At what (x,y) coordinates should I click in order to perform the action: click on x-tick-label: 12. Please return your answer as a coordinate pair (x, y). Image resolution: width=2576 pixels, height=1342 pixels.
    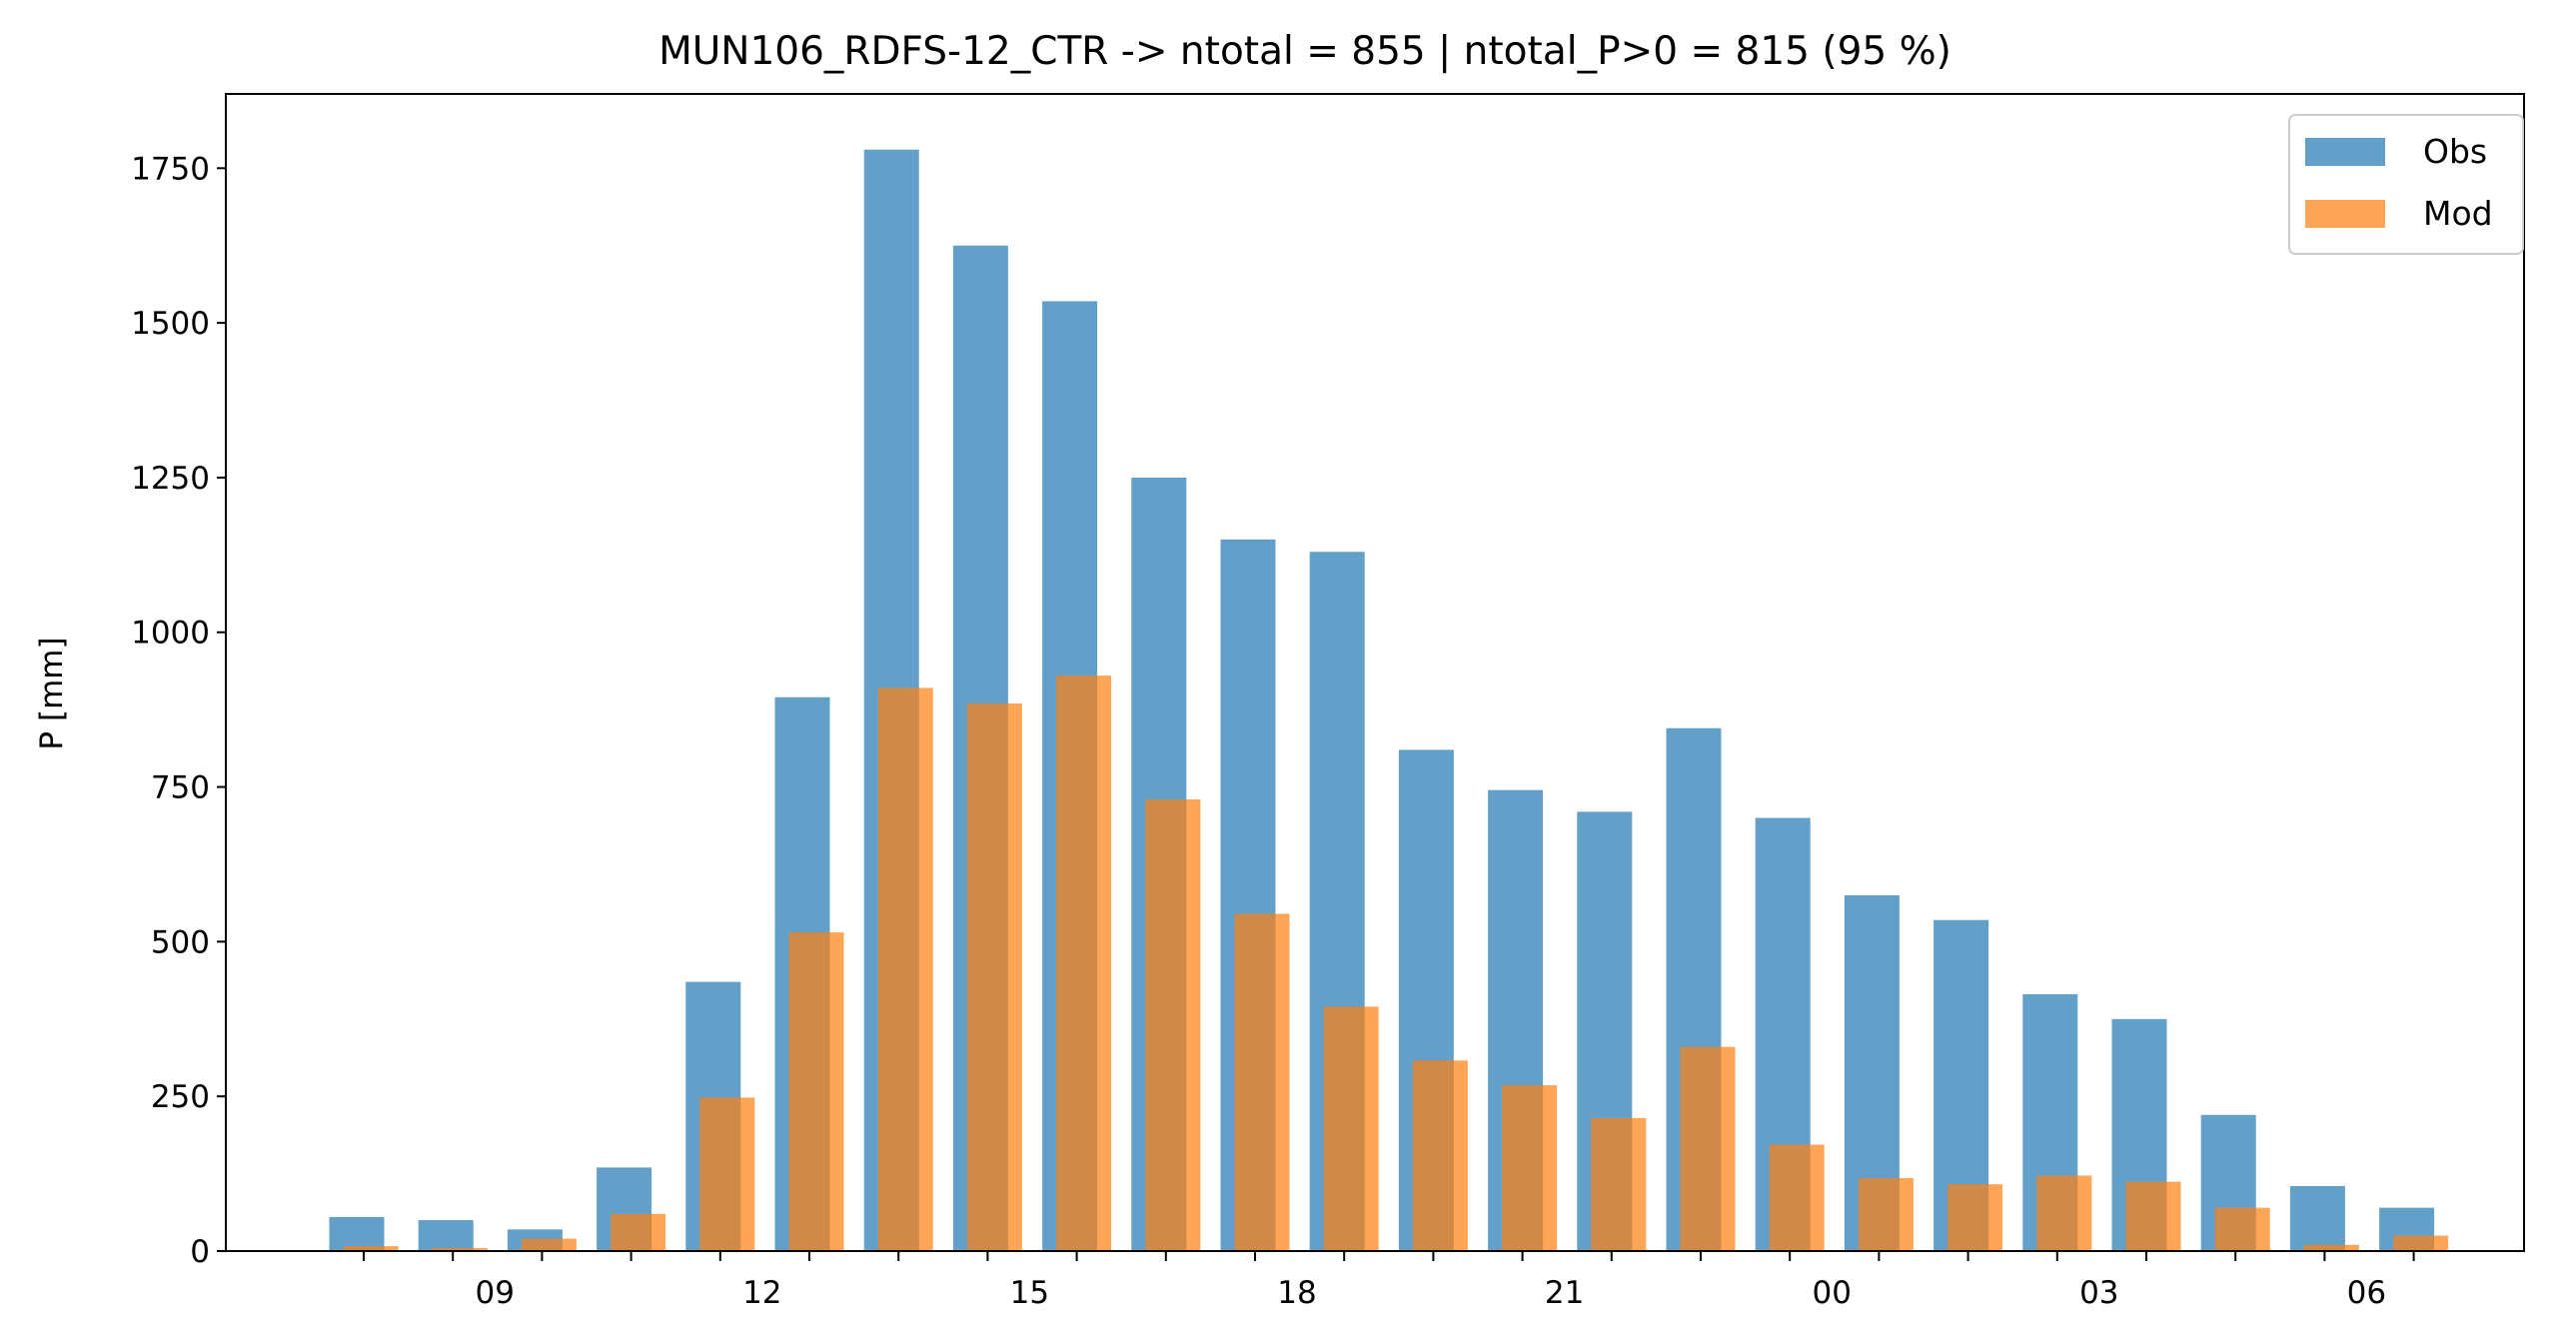
    Looking at the image, I should click on (761, 1293).